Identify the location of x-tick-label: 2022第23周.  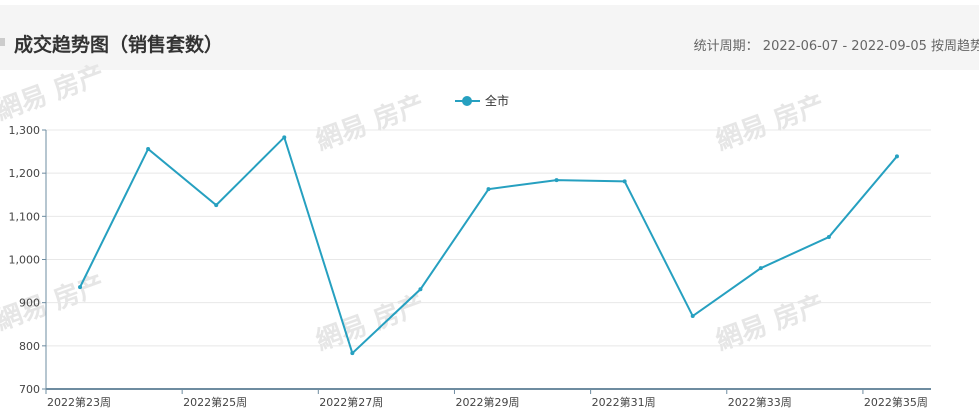
(79, 402).